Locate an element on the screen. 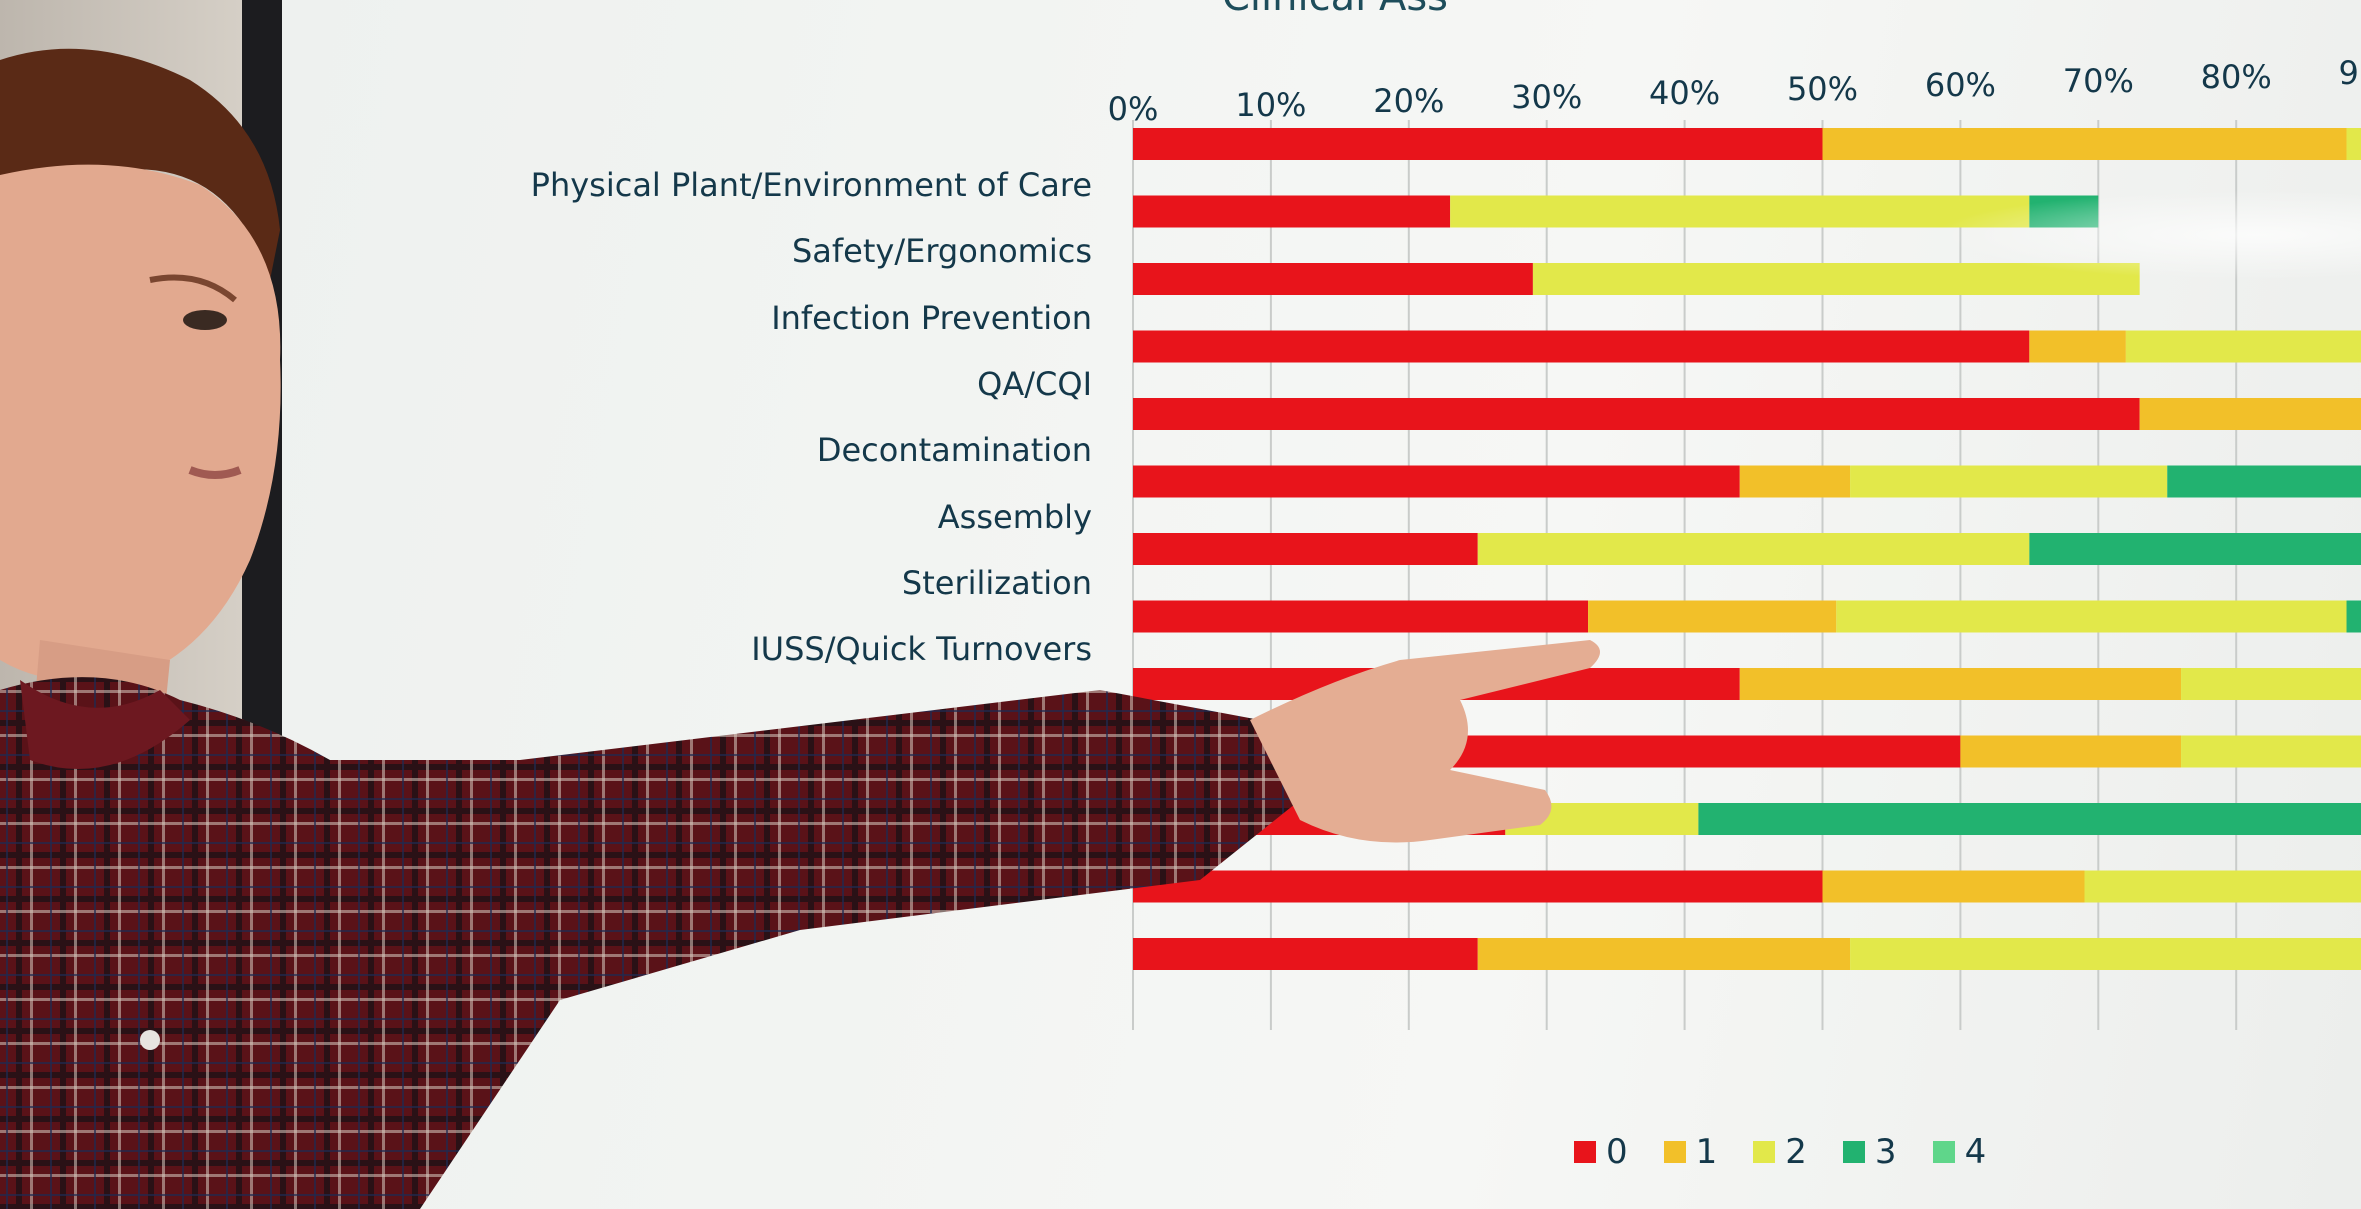 The width and height of the screenshot is (2361, 1209). legend-item: 2 is located at coordinates (1780, 1152).